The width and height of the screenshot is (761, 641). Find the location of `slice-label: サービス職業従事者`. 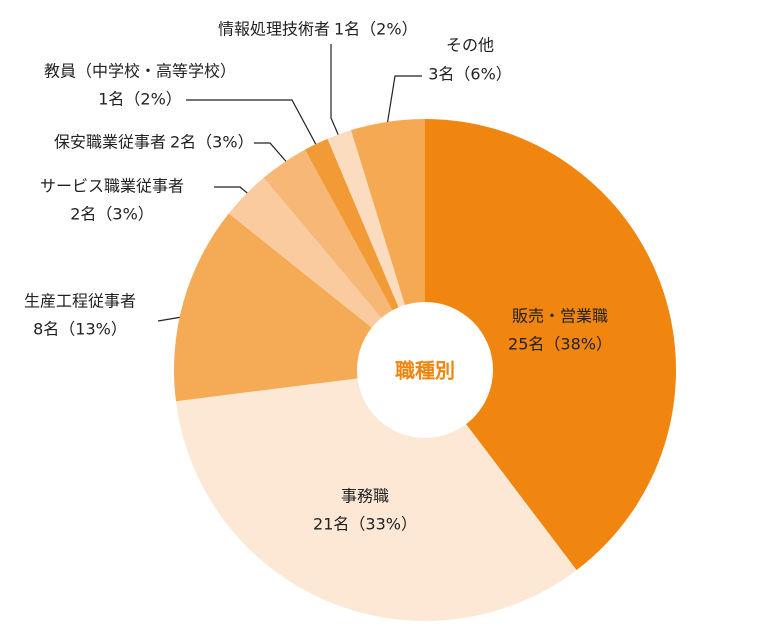

slice-label: サービス職業従事者 is located at coordinates (112, 186).